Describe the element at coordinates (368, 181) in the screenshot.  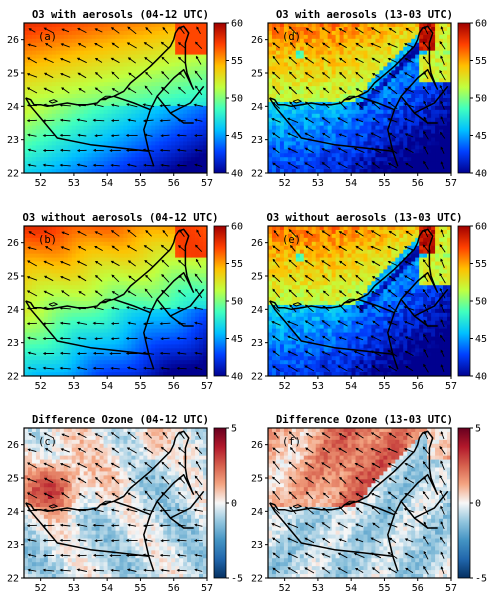
I see `x-axis-ticks: 52 53 54 55 56 57` at that location.